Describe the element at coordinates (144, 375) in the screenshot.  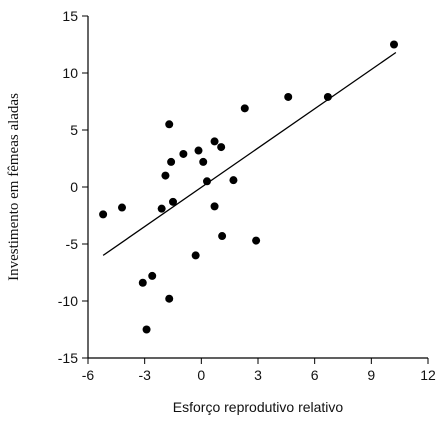
I see `x-tick-label: -3` at that location.